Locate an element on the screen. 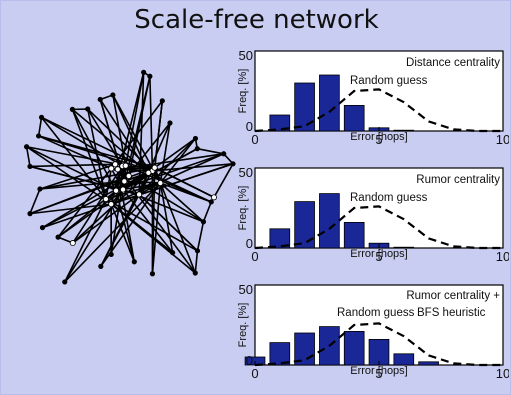  x-tick-label: 5 is located at coordinates (378, 256).